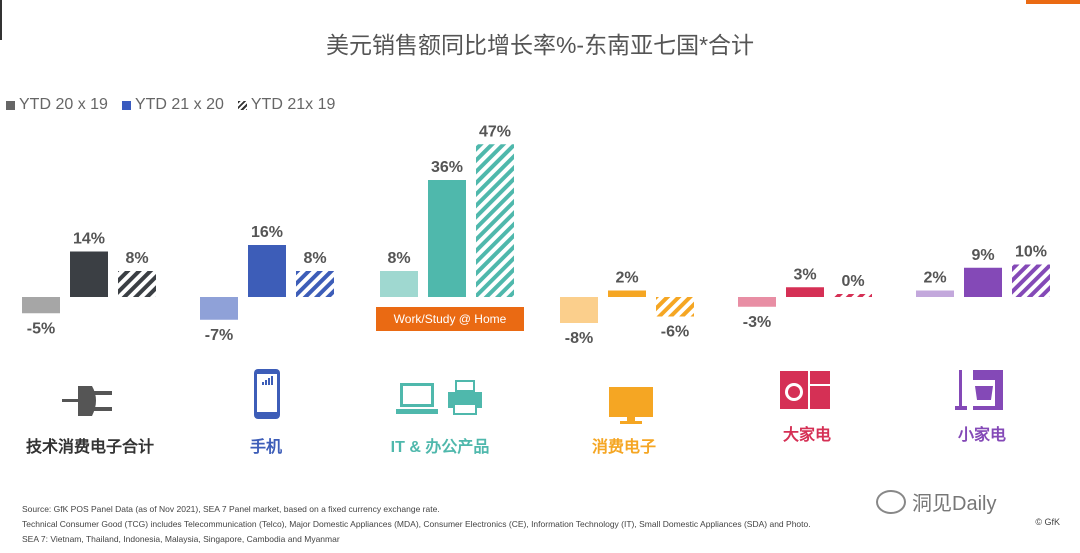  I want to click on laptop-printer-icon, so click(439, 397).